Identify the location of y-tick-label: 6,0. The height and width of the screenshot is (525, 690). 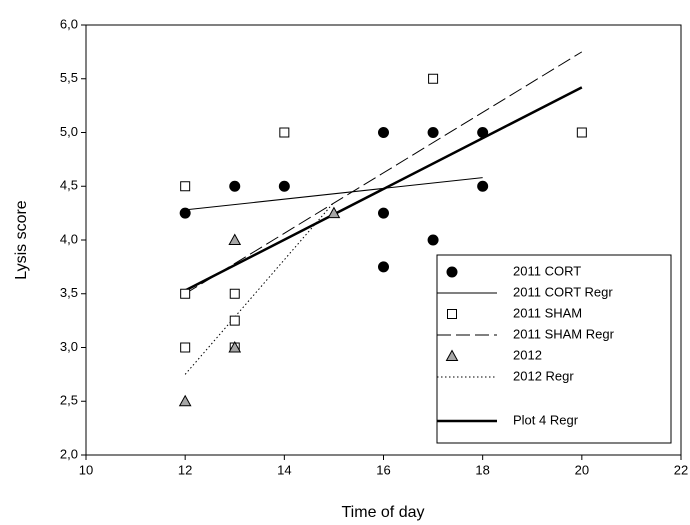
(69, 23).